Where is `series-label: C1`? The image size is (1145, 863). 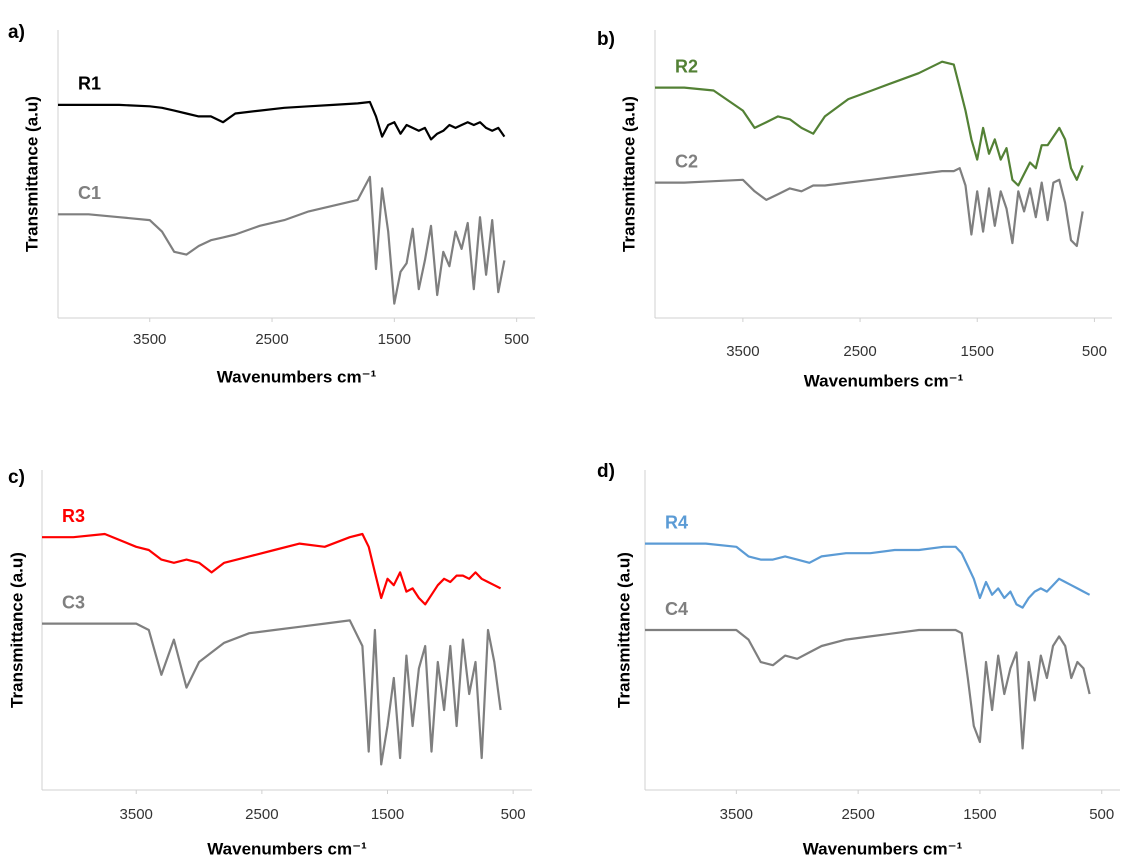
series-label: C1 is located at coordinates (89, 193).